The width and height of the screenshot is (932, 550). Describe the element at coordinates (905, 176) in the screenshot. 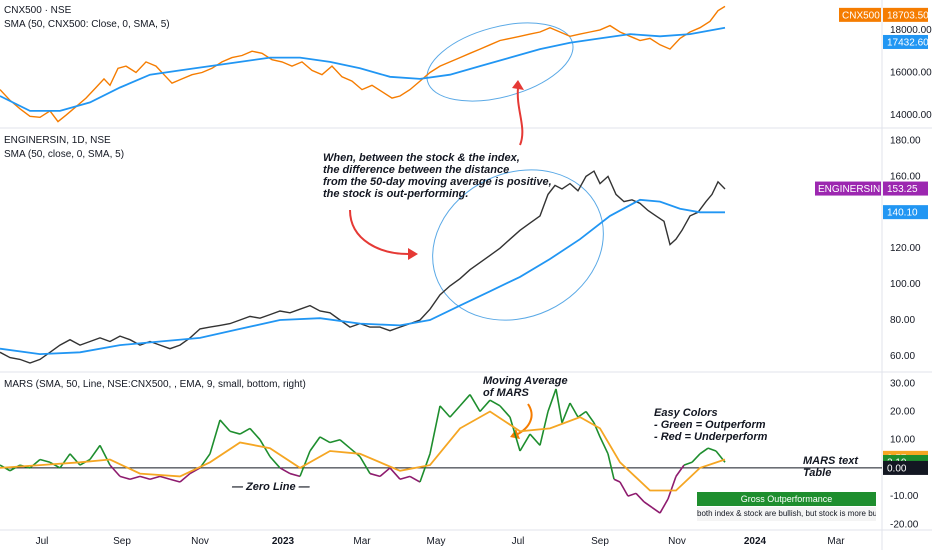

I see `y-tick-label: 160.00` at that location.